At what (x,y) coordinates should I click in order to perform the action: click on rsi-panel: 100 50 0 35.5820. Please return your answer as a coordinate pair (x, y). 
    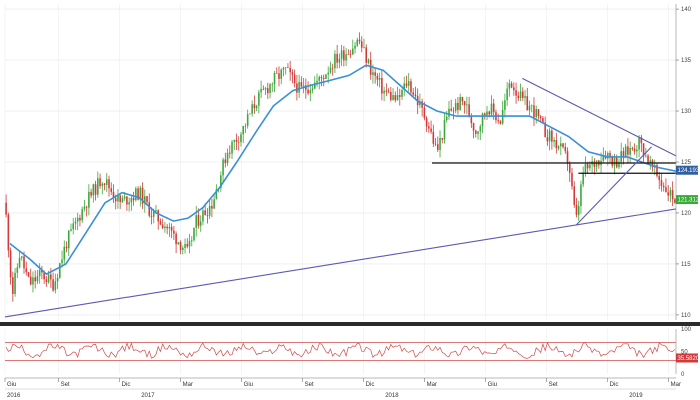
    Looking at the image, I should click on (352, 352).